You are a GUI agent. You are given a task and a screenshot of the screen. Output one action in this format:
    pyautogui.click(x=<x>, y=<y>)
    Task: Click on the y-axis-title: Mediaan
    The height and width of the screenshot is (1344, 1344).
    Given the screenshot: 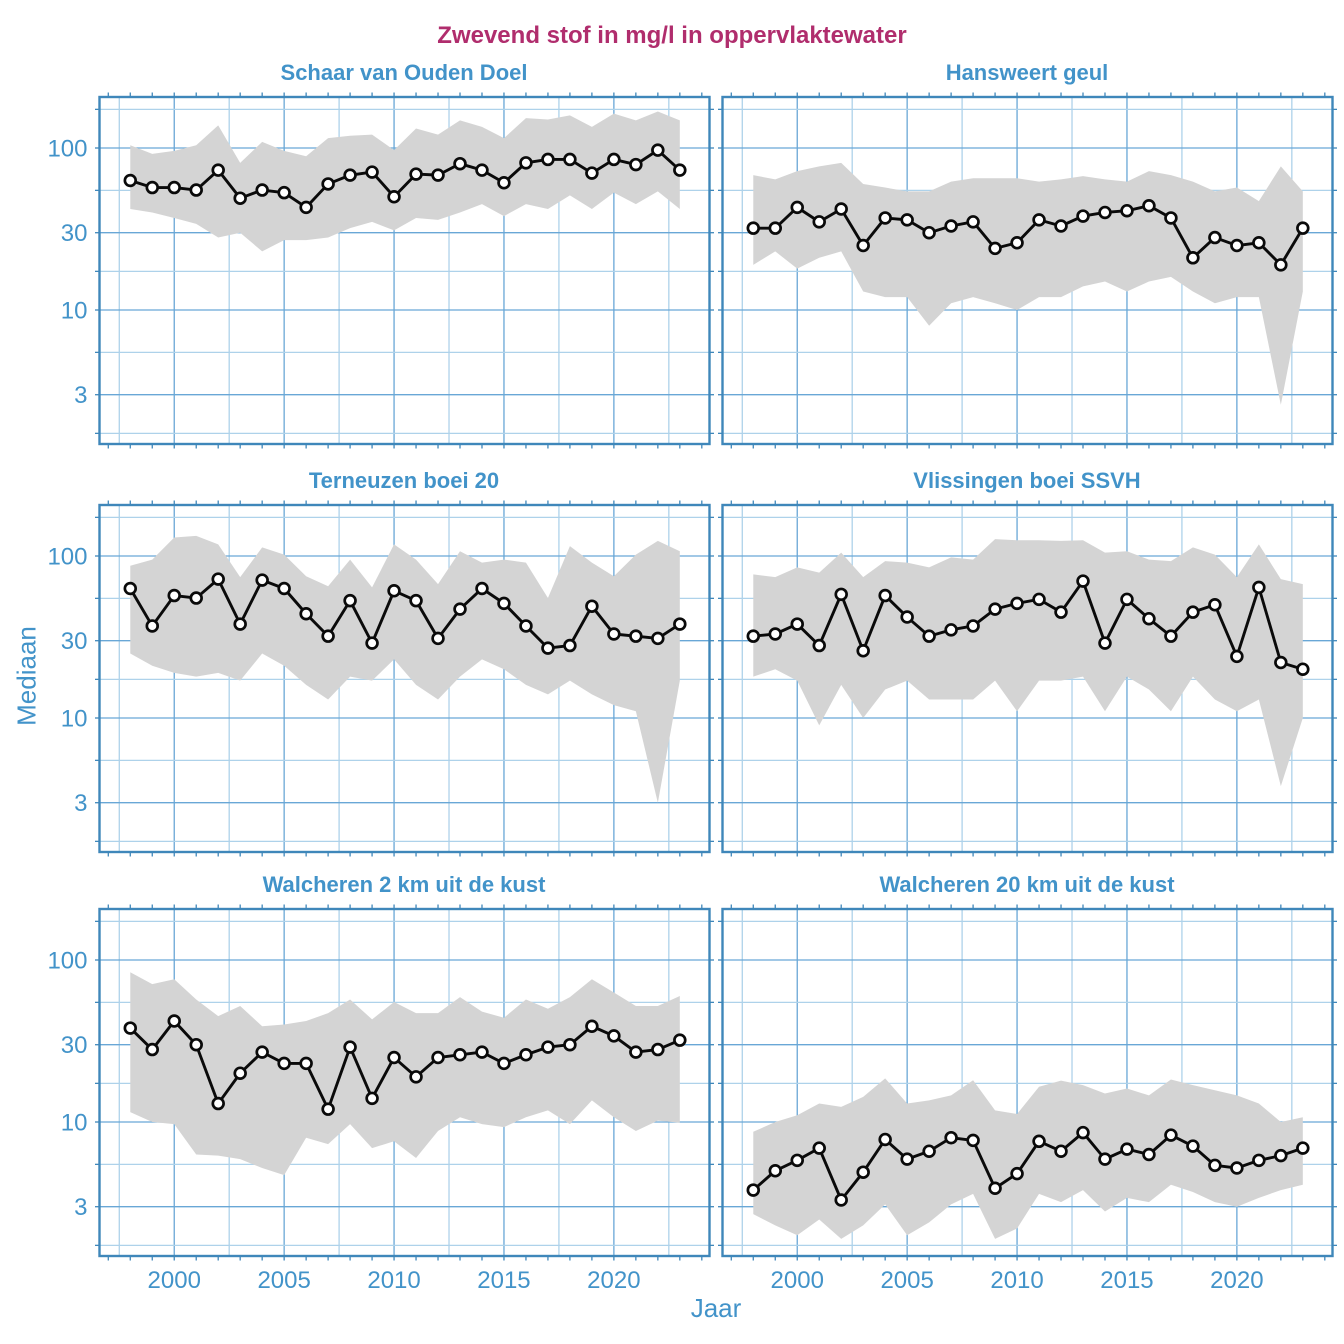 What is the action you would take?
    pyautogui.click(x=26, y=676)
    